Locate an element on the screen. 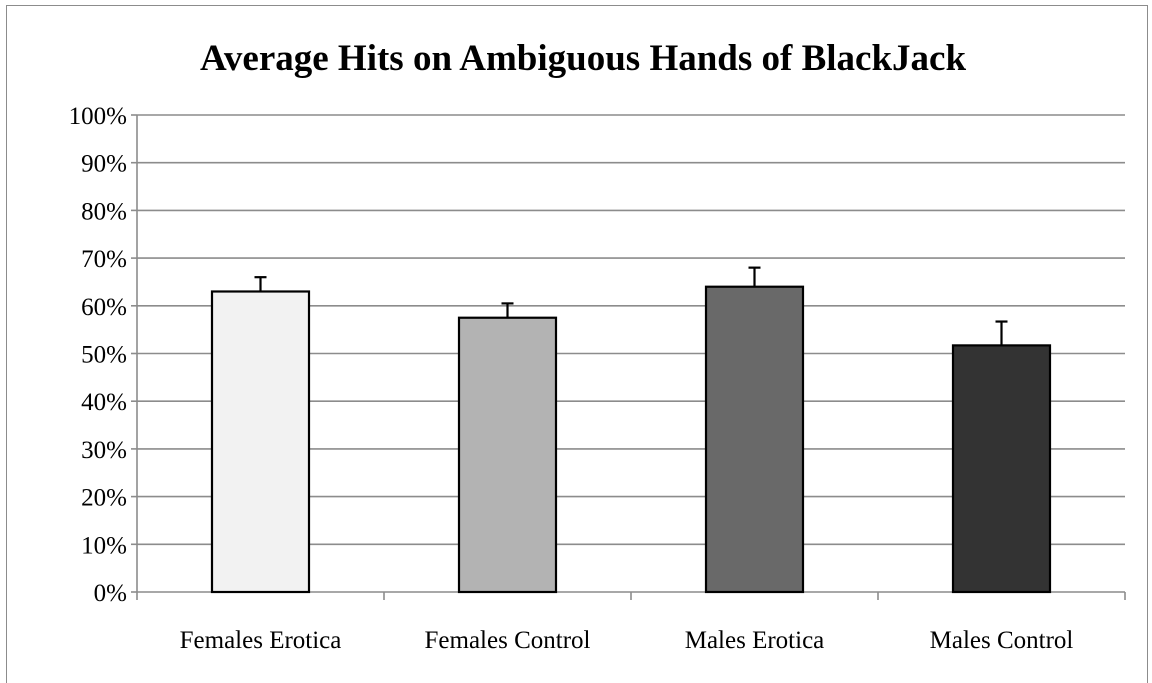 The height and width of the screenshot is (683, 1152). y-tick-label: 70% is located at coordinates (104, 259).